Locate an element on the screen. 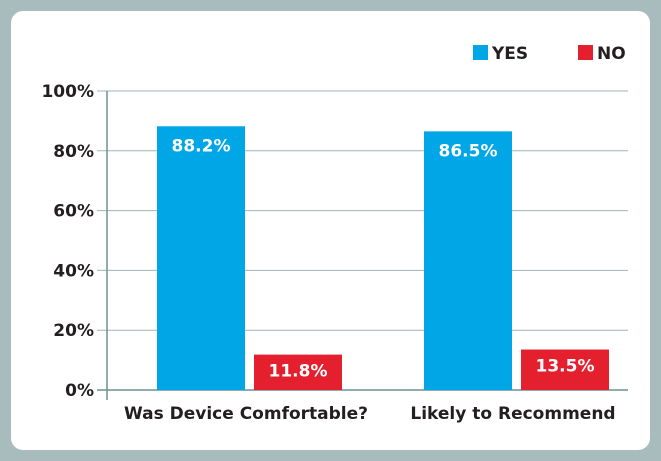 The height and width of the screenshot is (461, 661). data-label: 88.2% is located at coordinates (201, 146).